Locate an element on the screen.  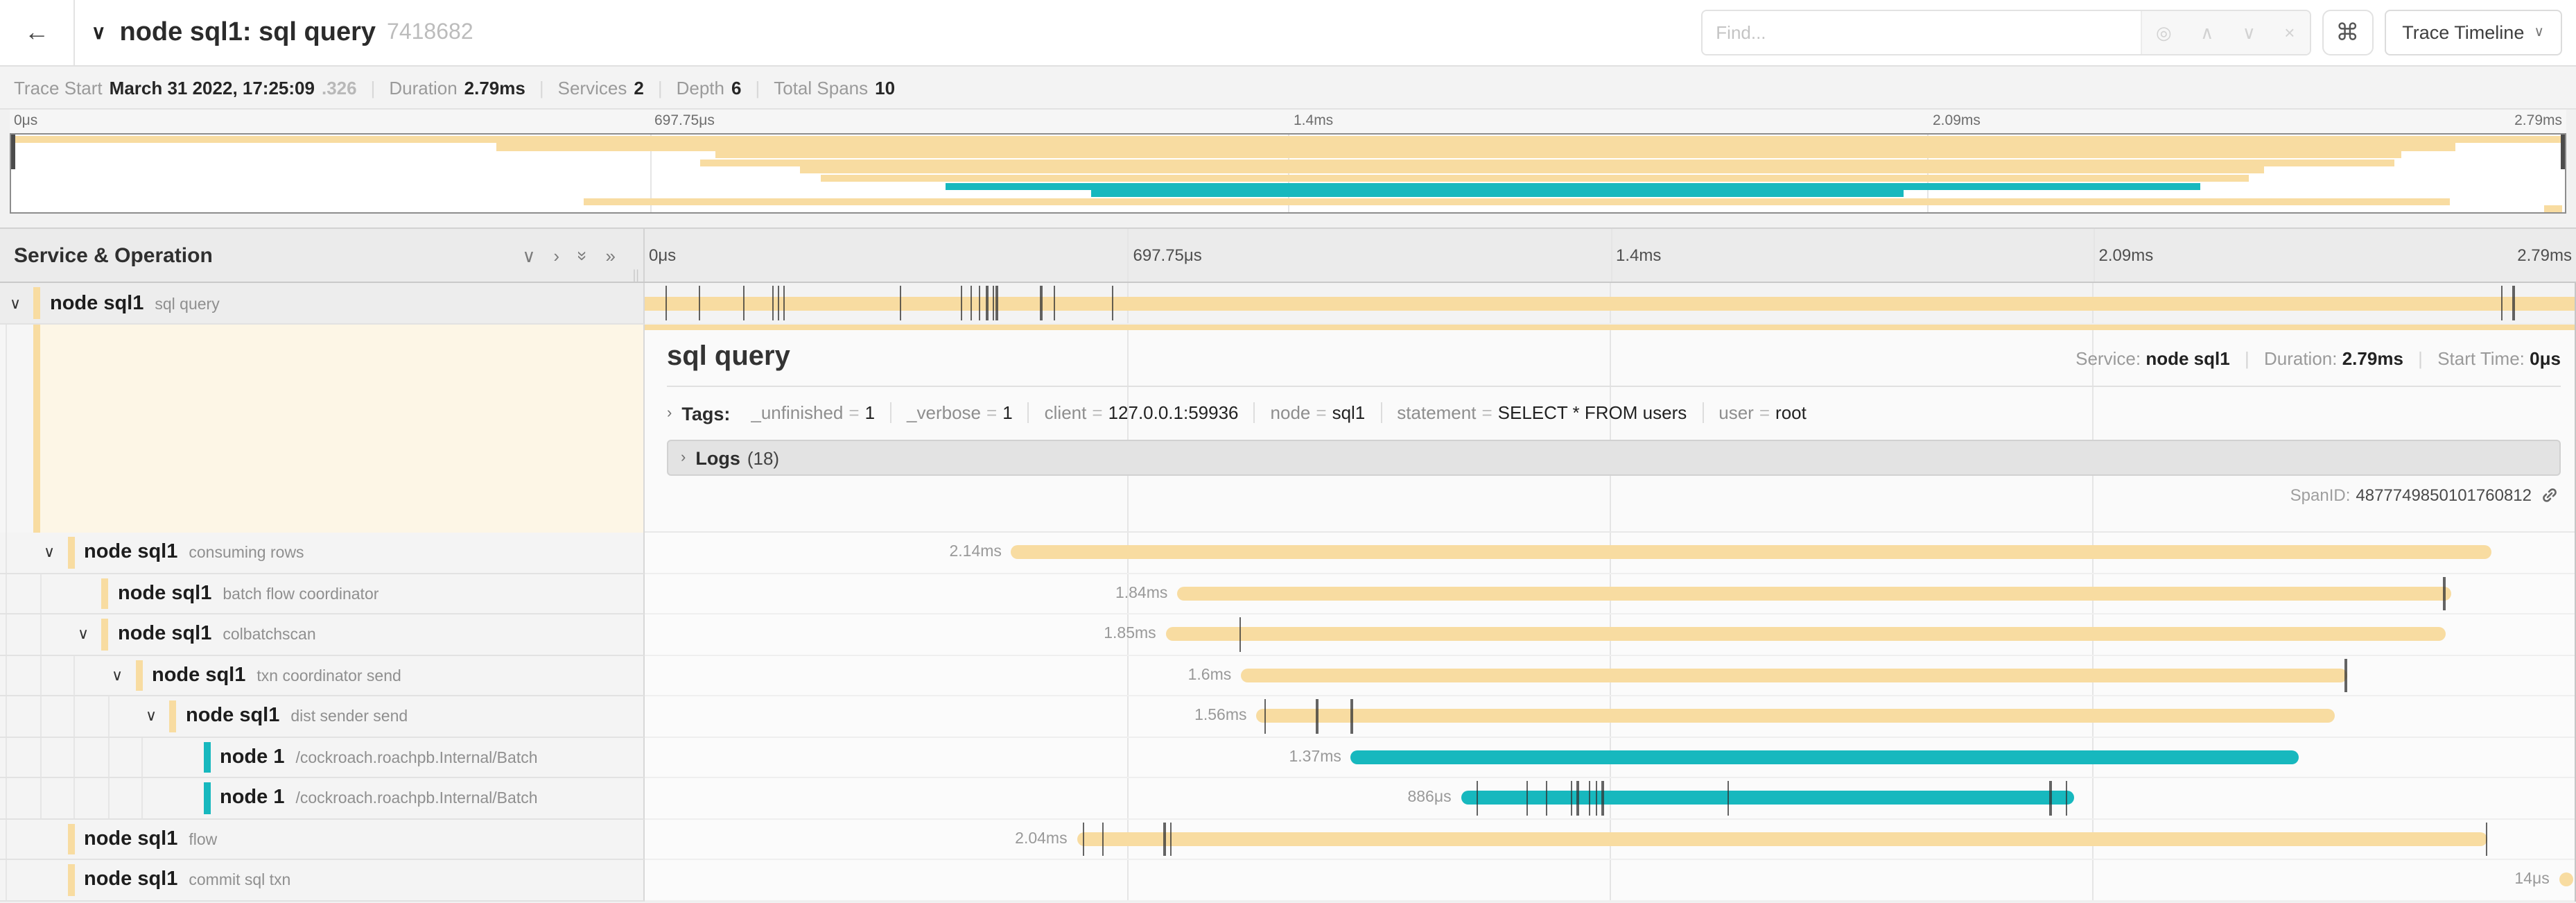
span-duration-label: 1.84ms is located at coordinates (1141, 593).